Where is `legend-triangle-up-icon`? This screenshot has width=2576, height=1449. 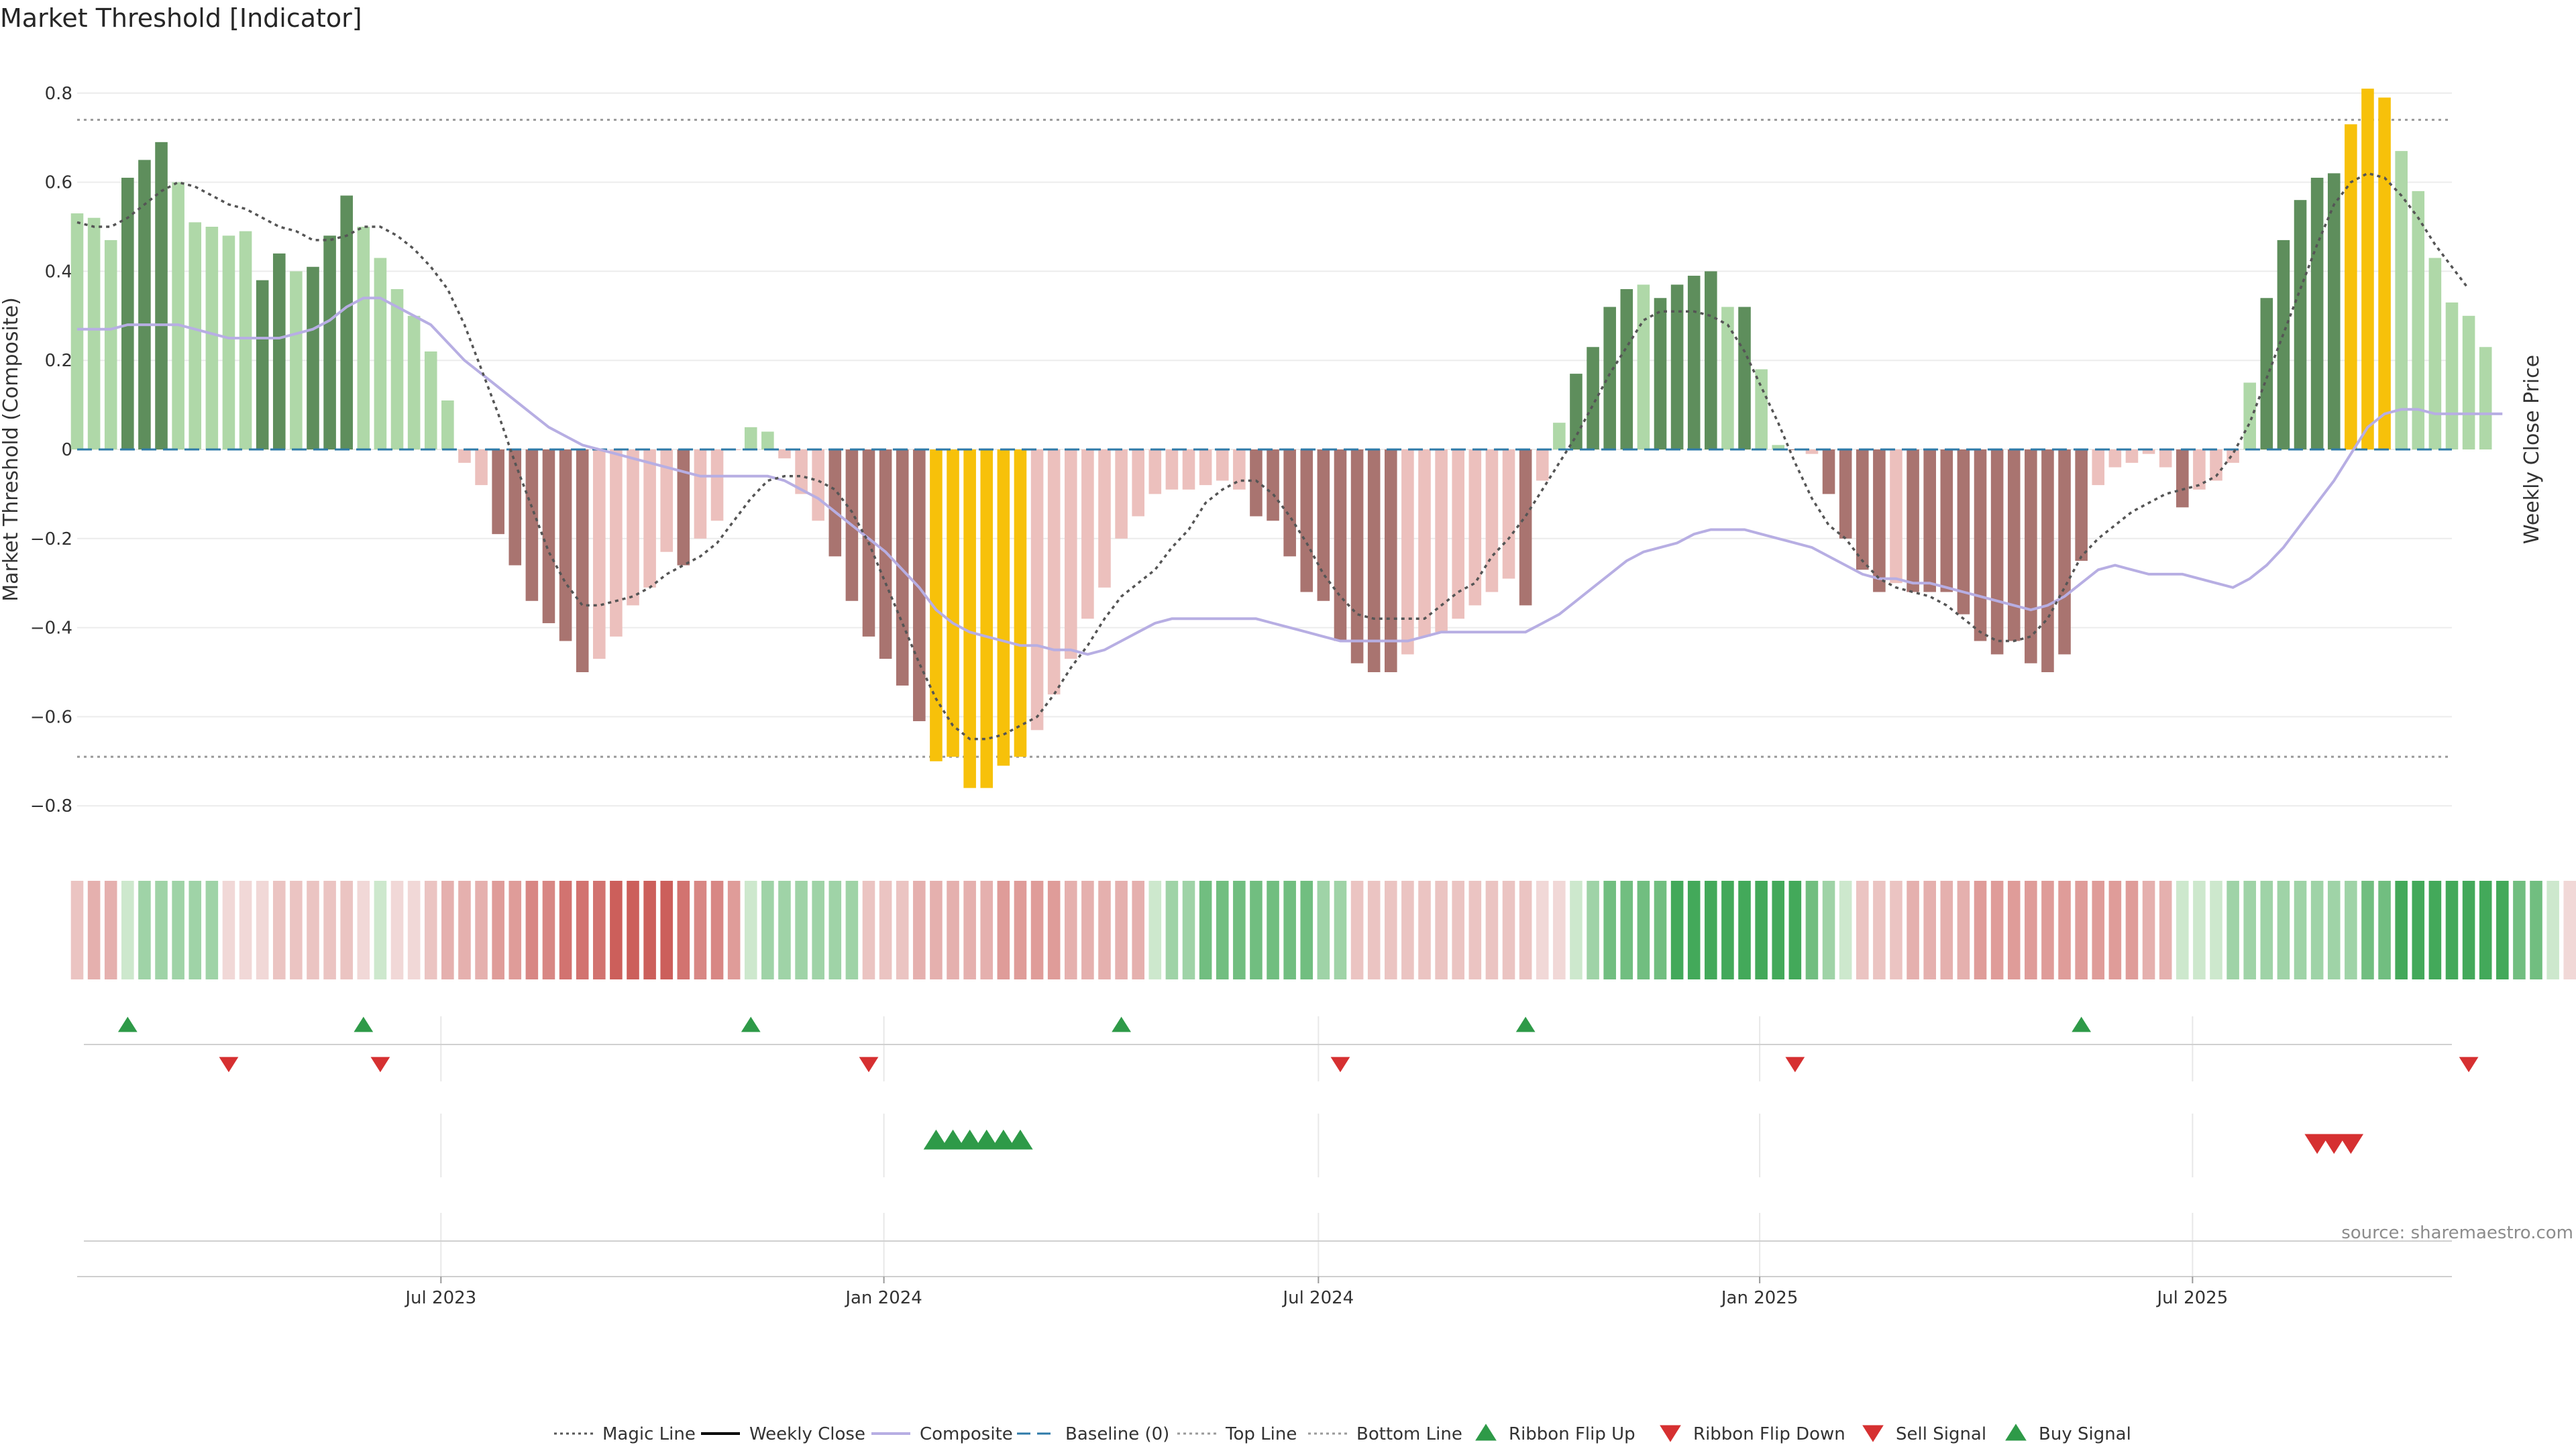 legend-triangle-up-icon is located at coordinates (1486, 1432).